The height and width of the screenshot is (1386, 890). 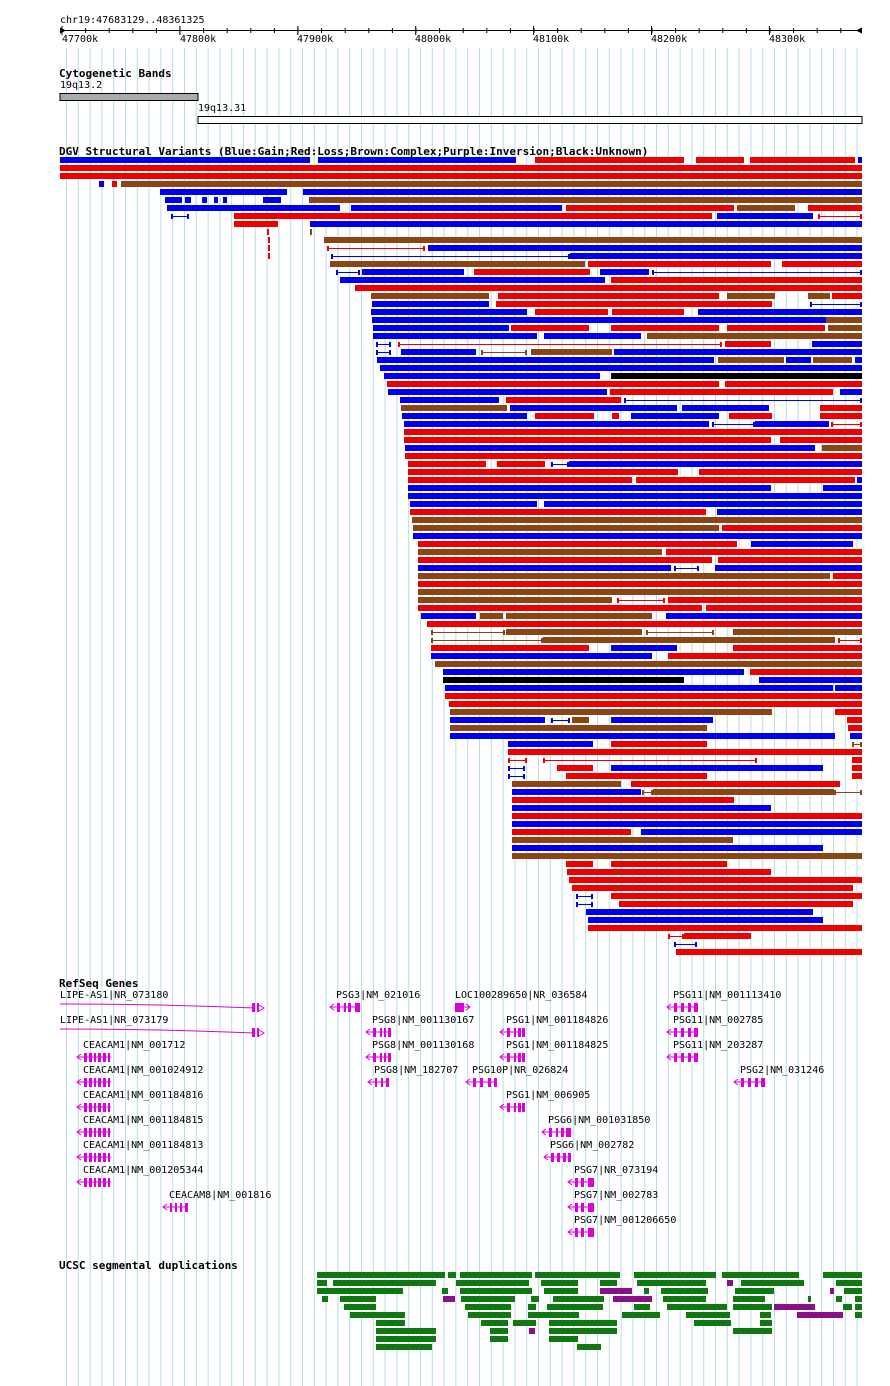 What do you see at coordinates (616, 1170) in the screenshot?
I see `gene-label: PSG7|NR_073194` at bounding box center [616, 1170].